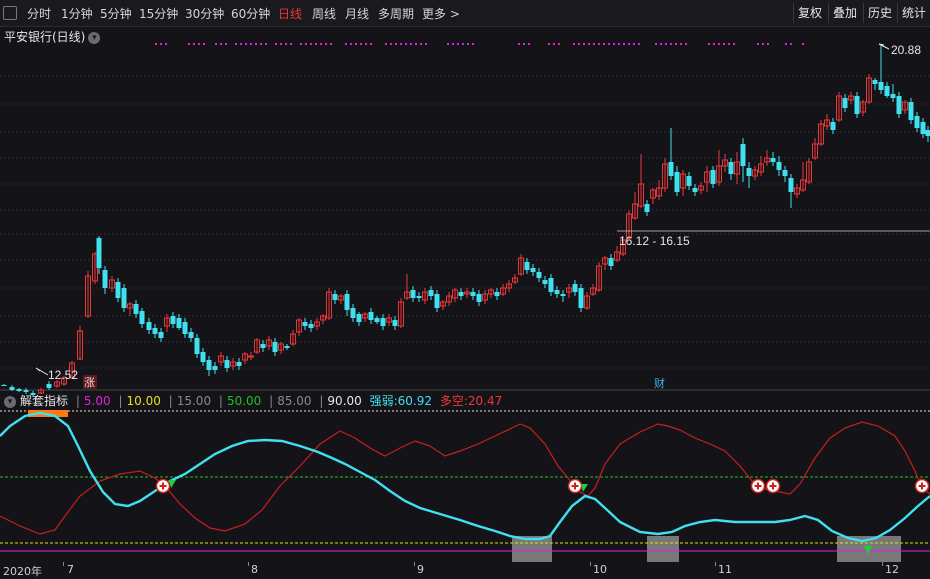  What do you see at coordinates (324, 13) in the screenshot?
I see `tab-weekly: 周线` at bounding box center [324, 13].